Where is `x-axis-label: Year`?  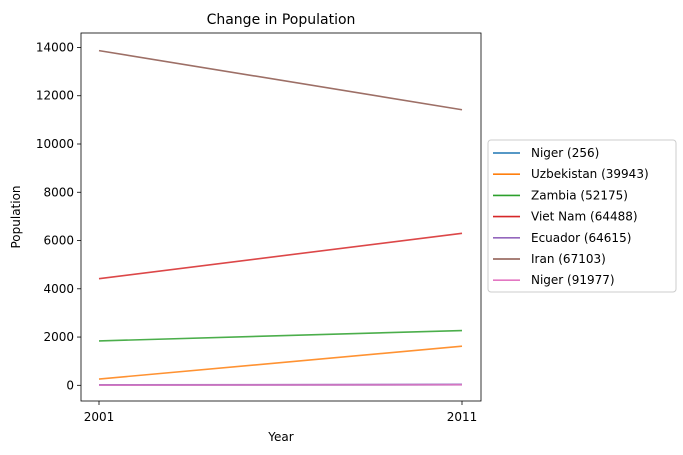 x-axis-label: Year is located at coordinates (280, 437).